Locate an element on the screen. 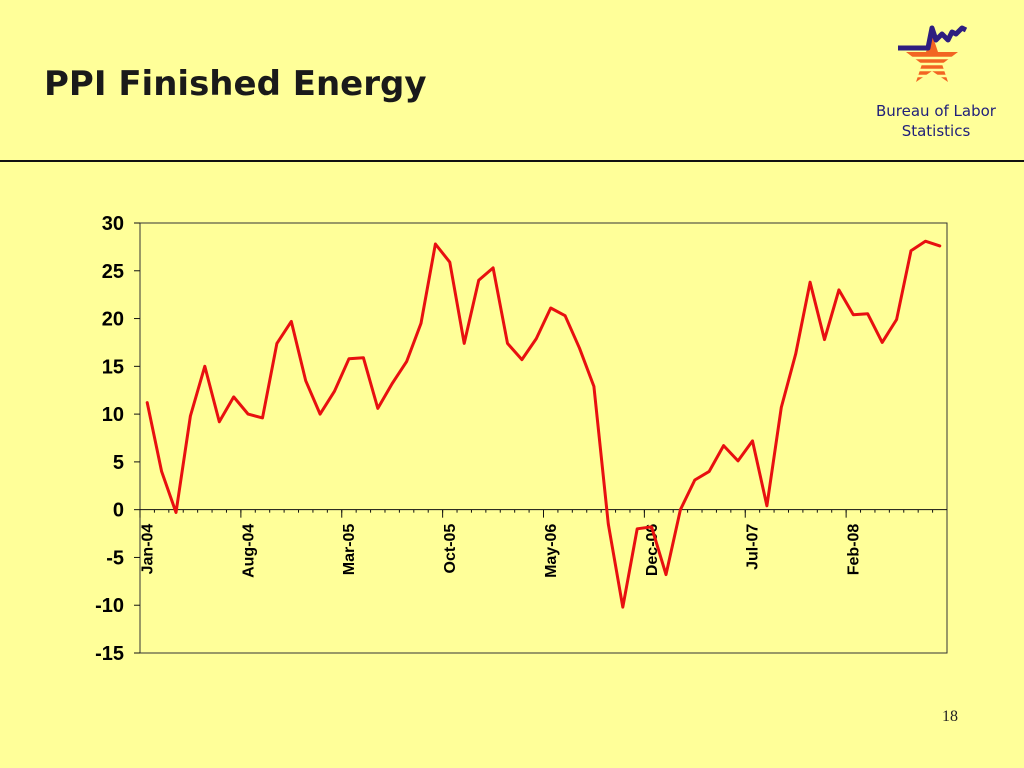 This screenshot has height=768, width=1024. y-tick-label: 15 is located at coordinates (113, 367).